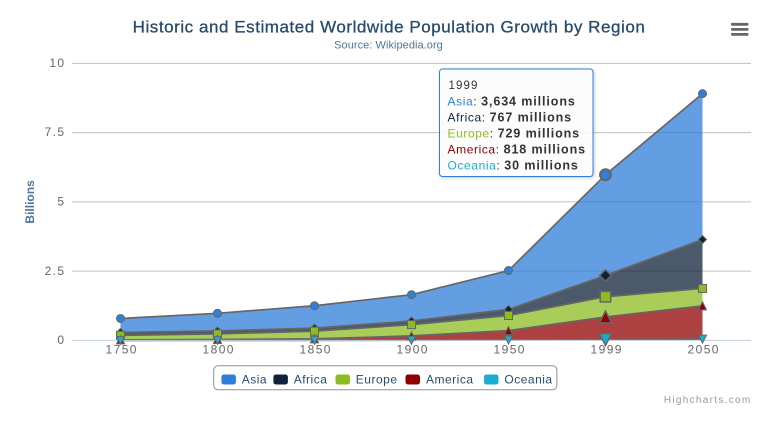 This screenshot has height=421, width=769. Describe the element at coordinates (450, 379) in the screenshot. I see `svg-text: America` at that location.